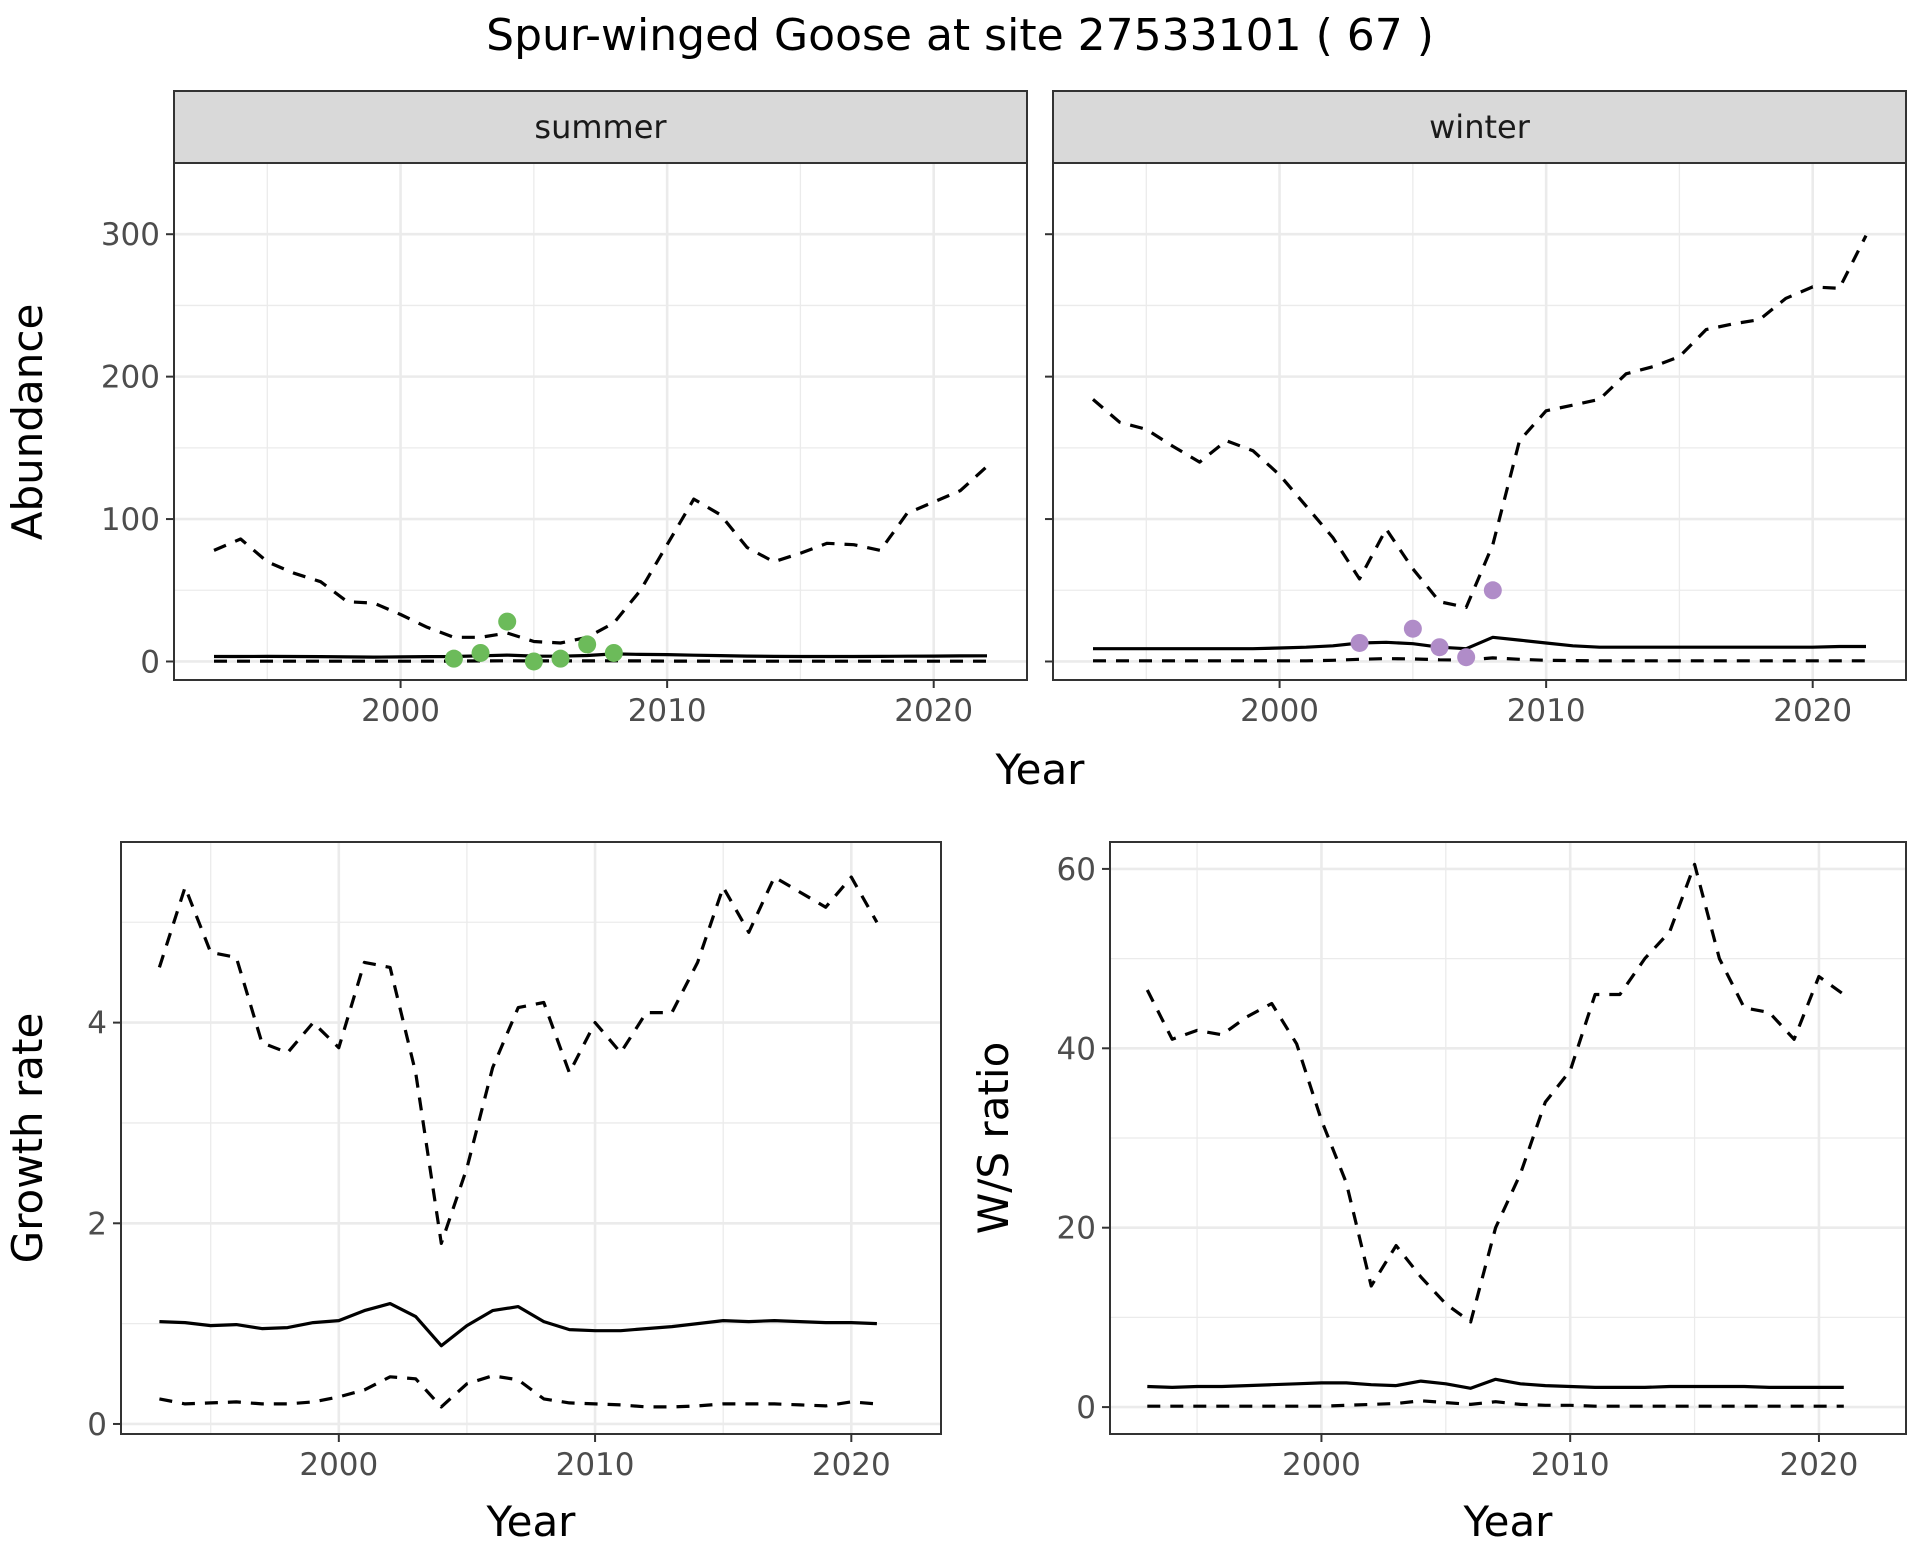 The image size is (1920, 1560). I want to click on facet-strip-label-summer: summer, so click(600, 127).